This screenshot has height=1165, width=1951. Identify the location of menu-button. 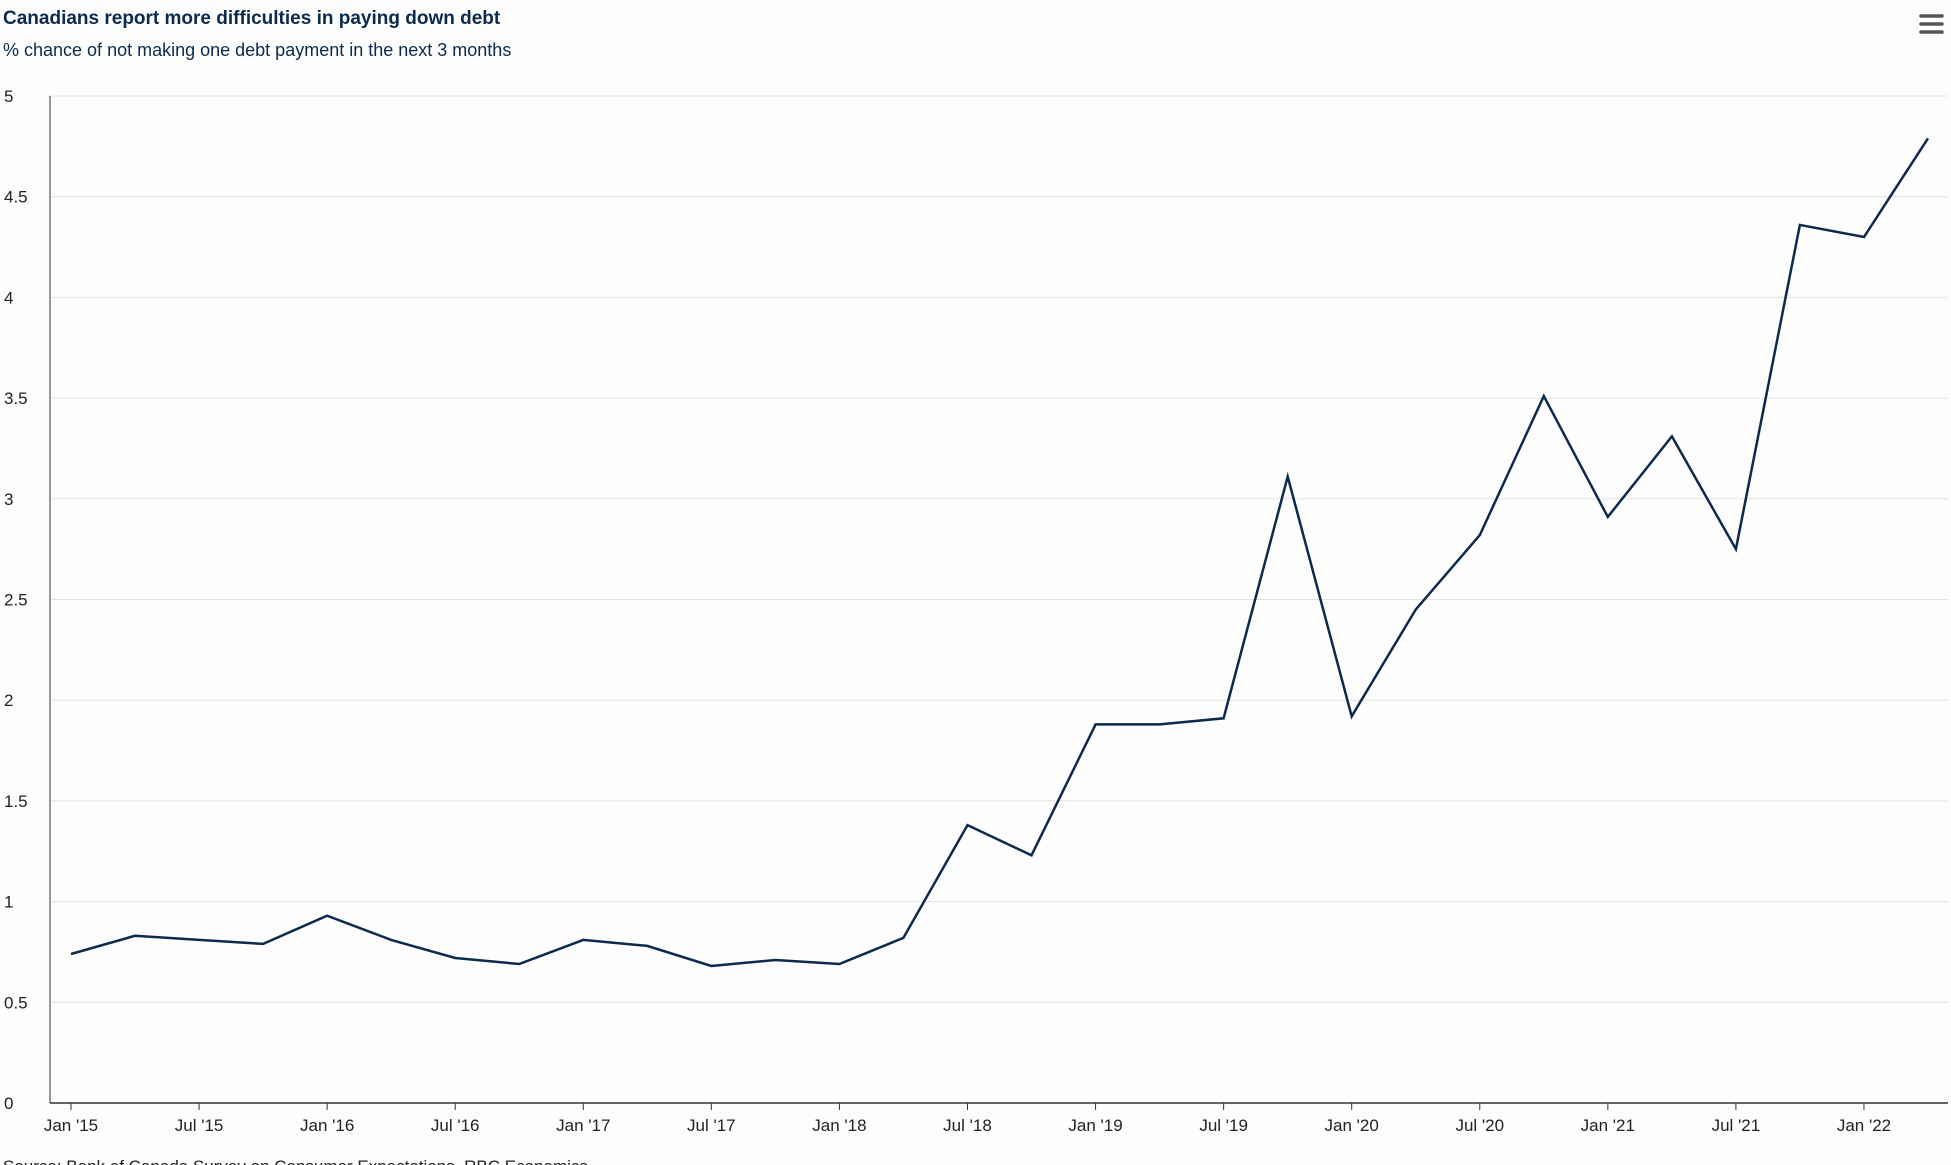
(1931, 24).